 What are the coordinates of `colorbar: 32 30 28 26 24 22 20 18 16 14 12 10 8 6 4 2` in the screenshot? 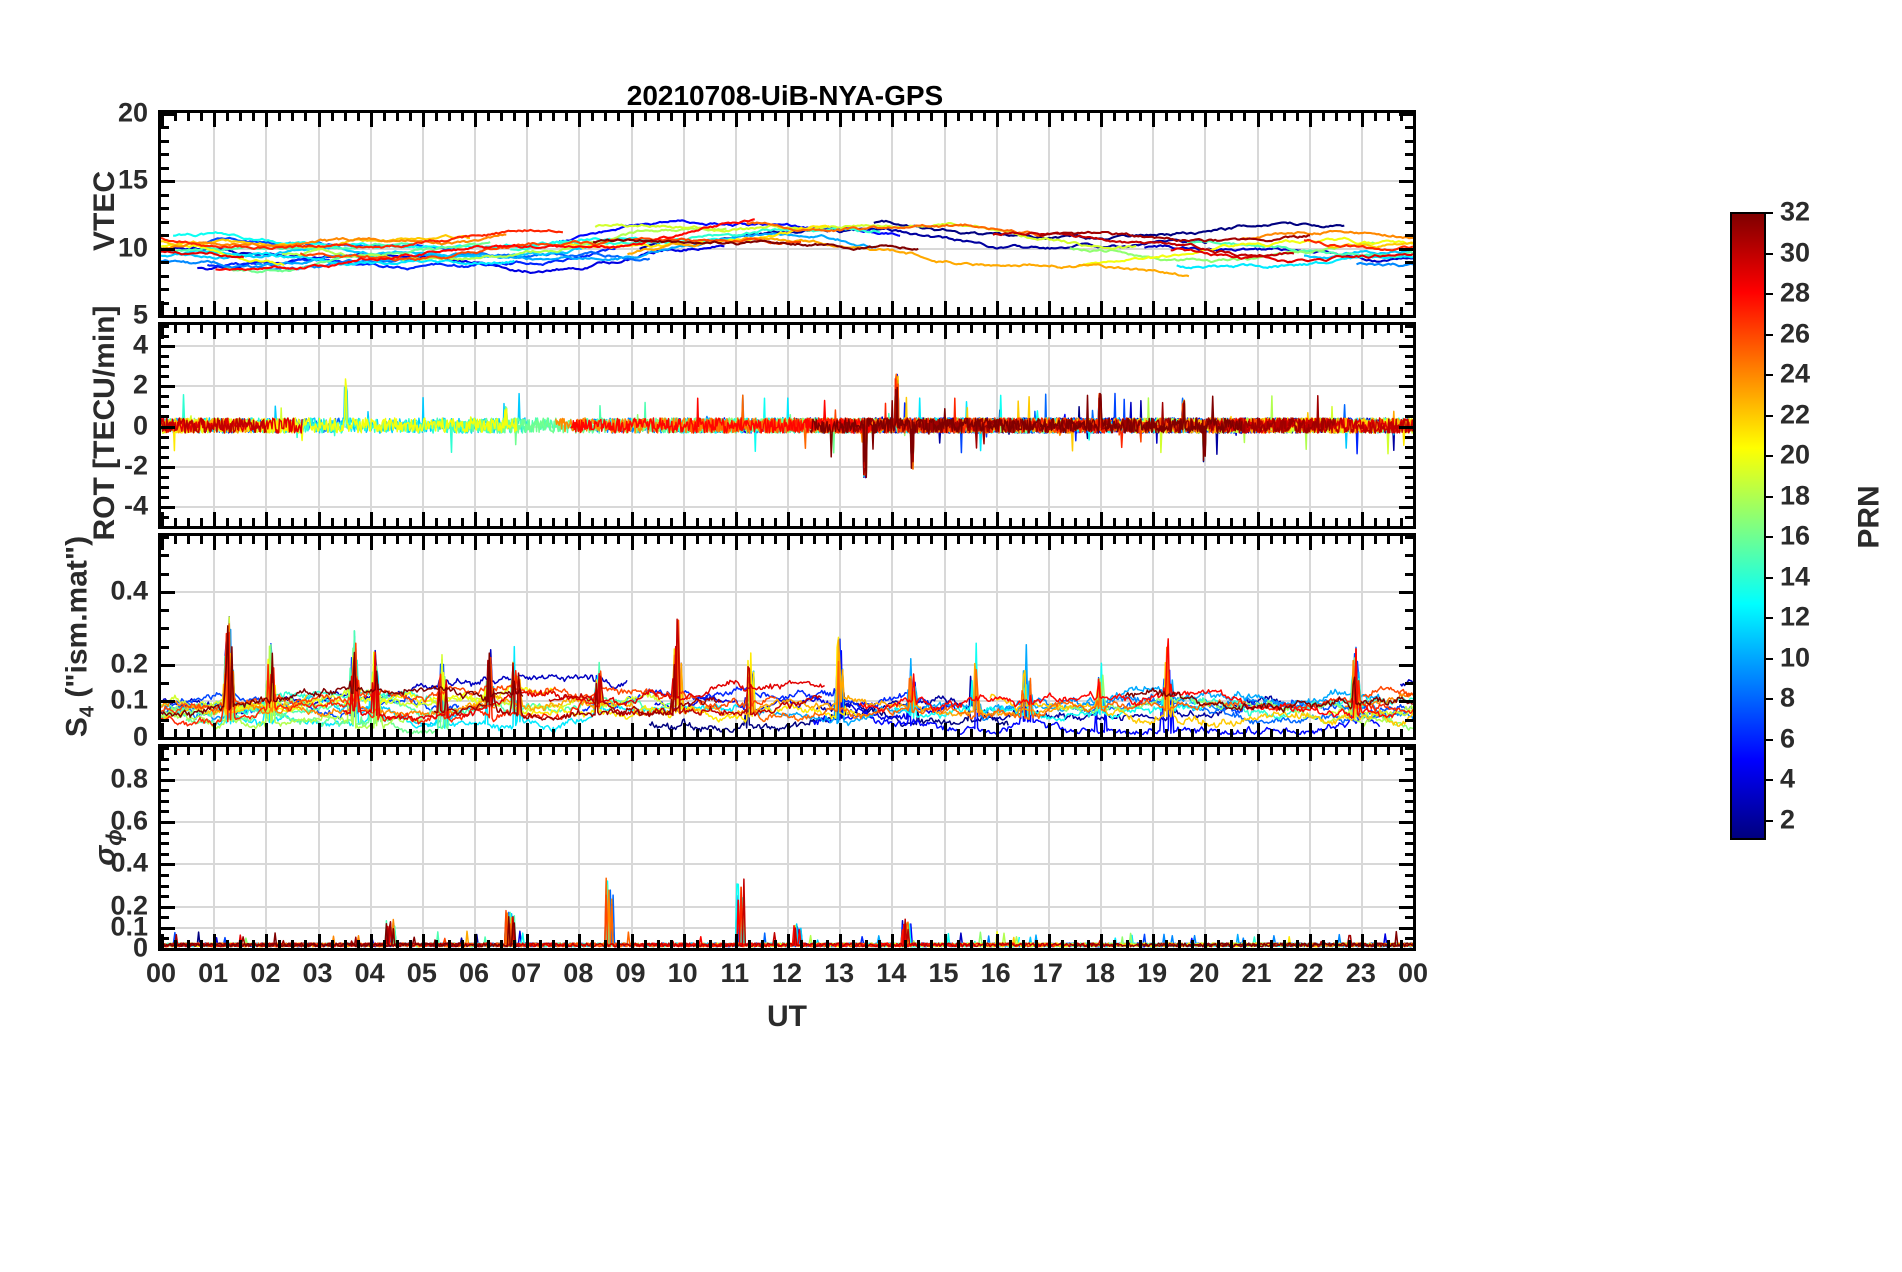 It's located at (1770, 518).